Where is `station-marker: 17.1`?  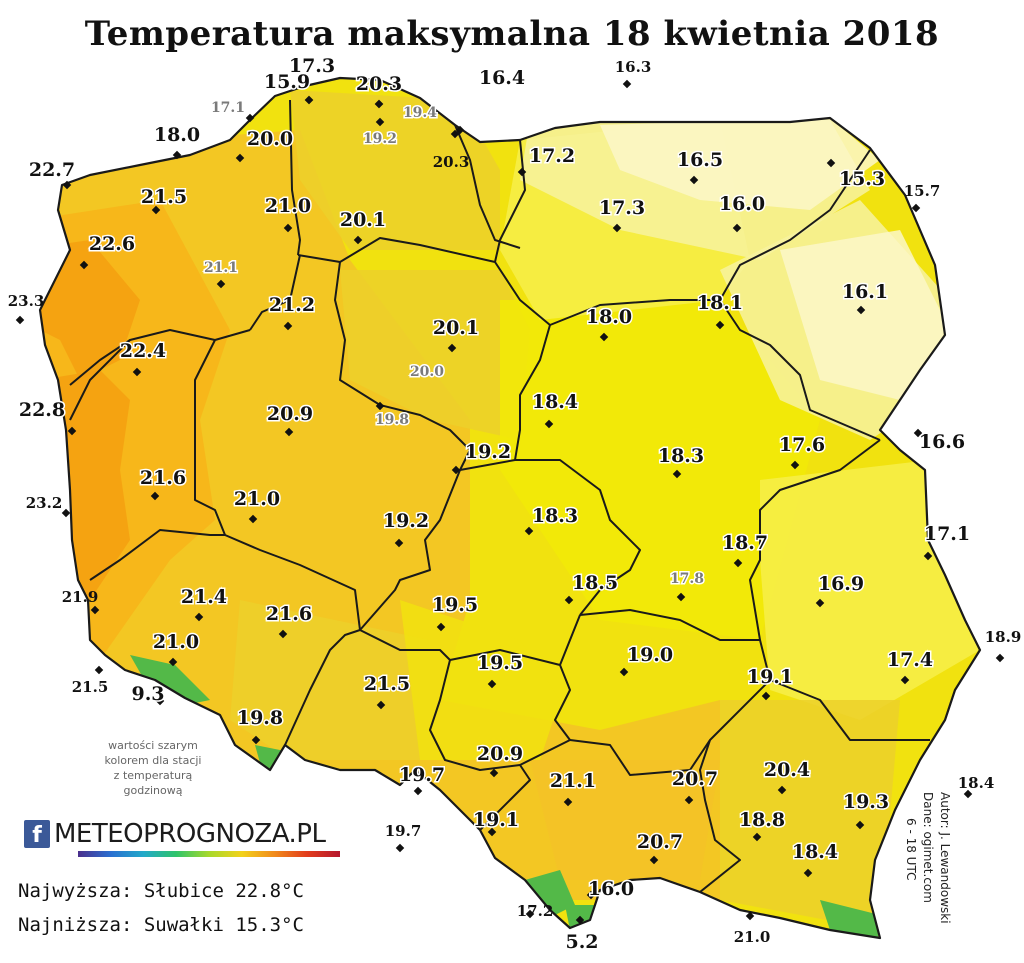 station-marker: 17.1 is located at coordinates (232, 111).